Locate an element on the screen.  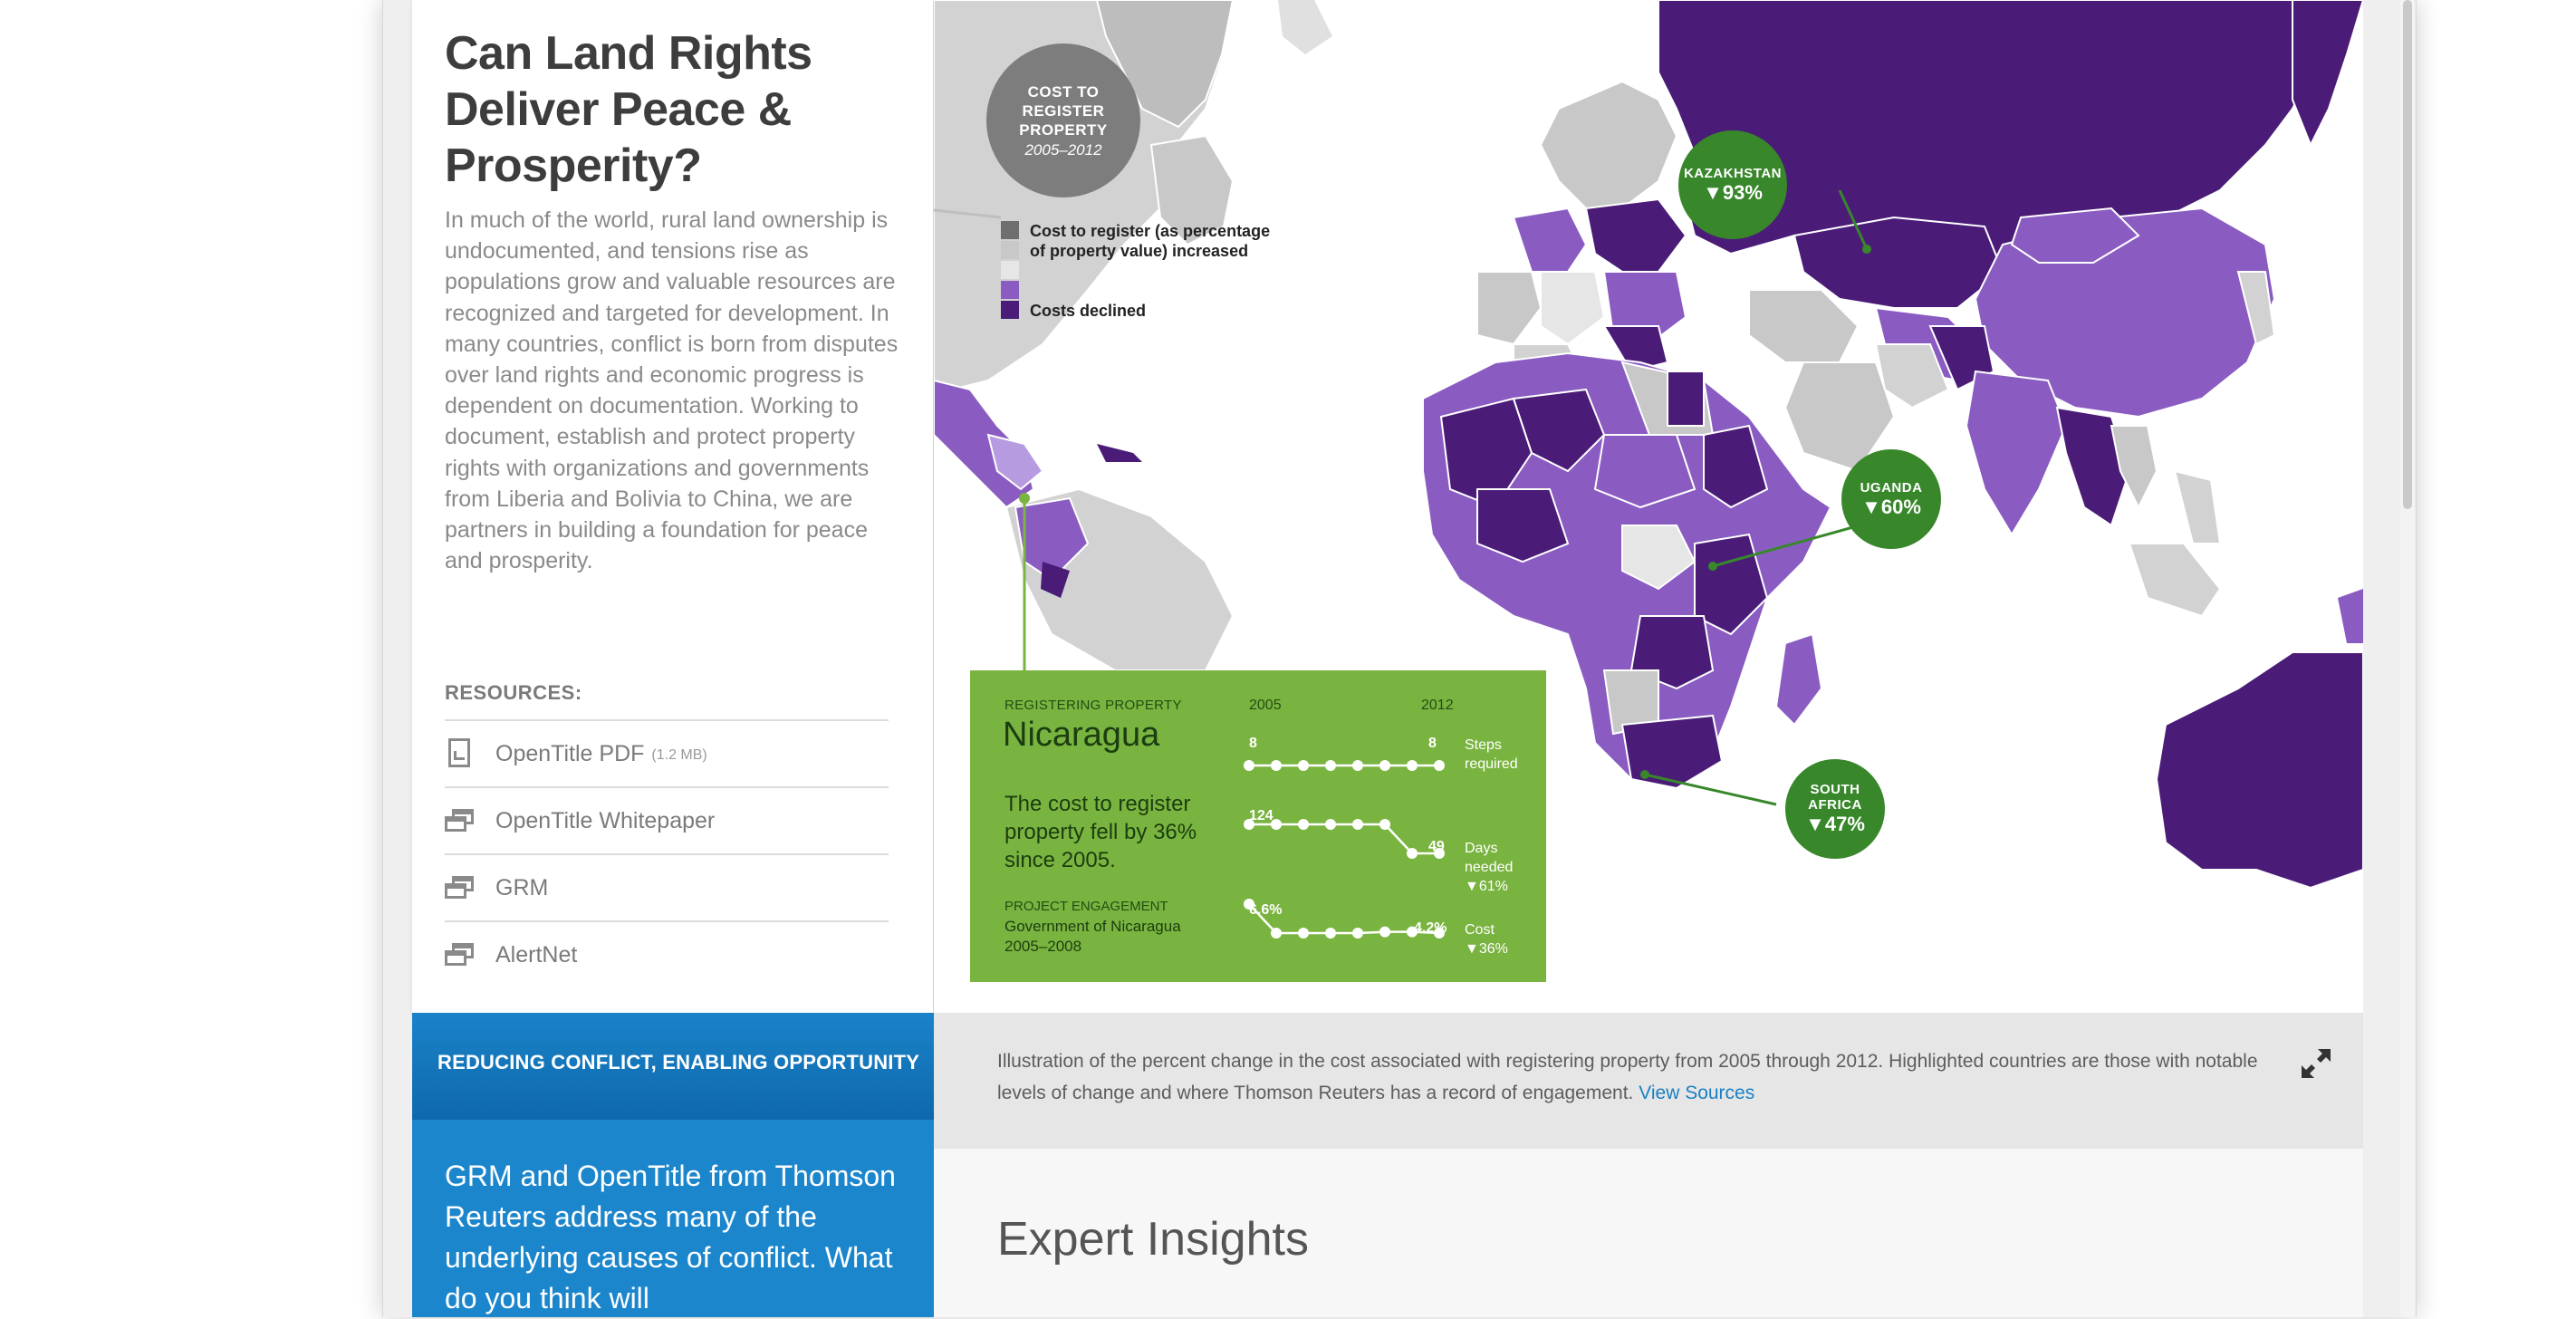
resource-label: OpenTitle PDF is located at coordinates (570, 753).